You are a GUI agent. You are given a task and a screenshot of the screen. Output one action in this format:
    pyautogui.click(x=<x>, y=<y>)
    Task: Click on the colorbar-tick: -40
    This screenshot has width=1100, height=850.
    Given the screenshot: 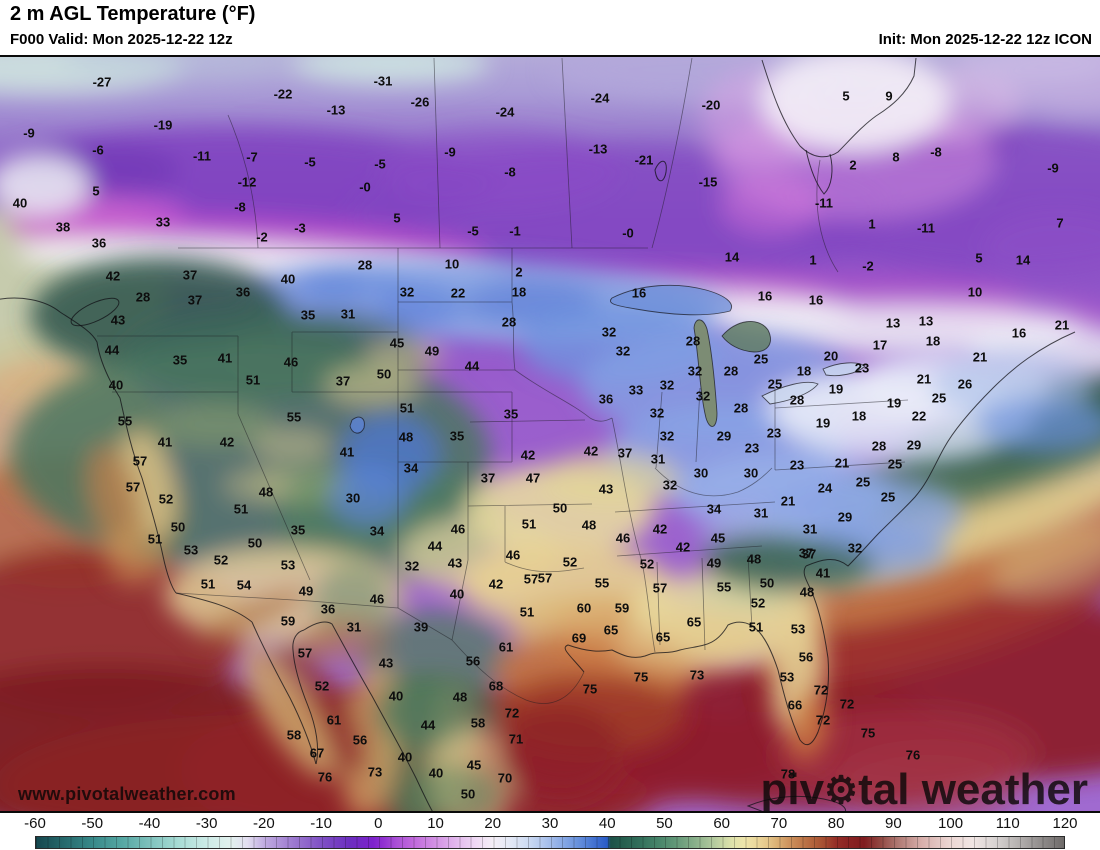 What is the action you would take?
    pyautogui.click(x=149, y=823)
    